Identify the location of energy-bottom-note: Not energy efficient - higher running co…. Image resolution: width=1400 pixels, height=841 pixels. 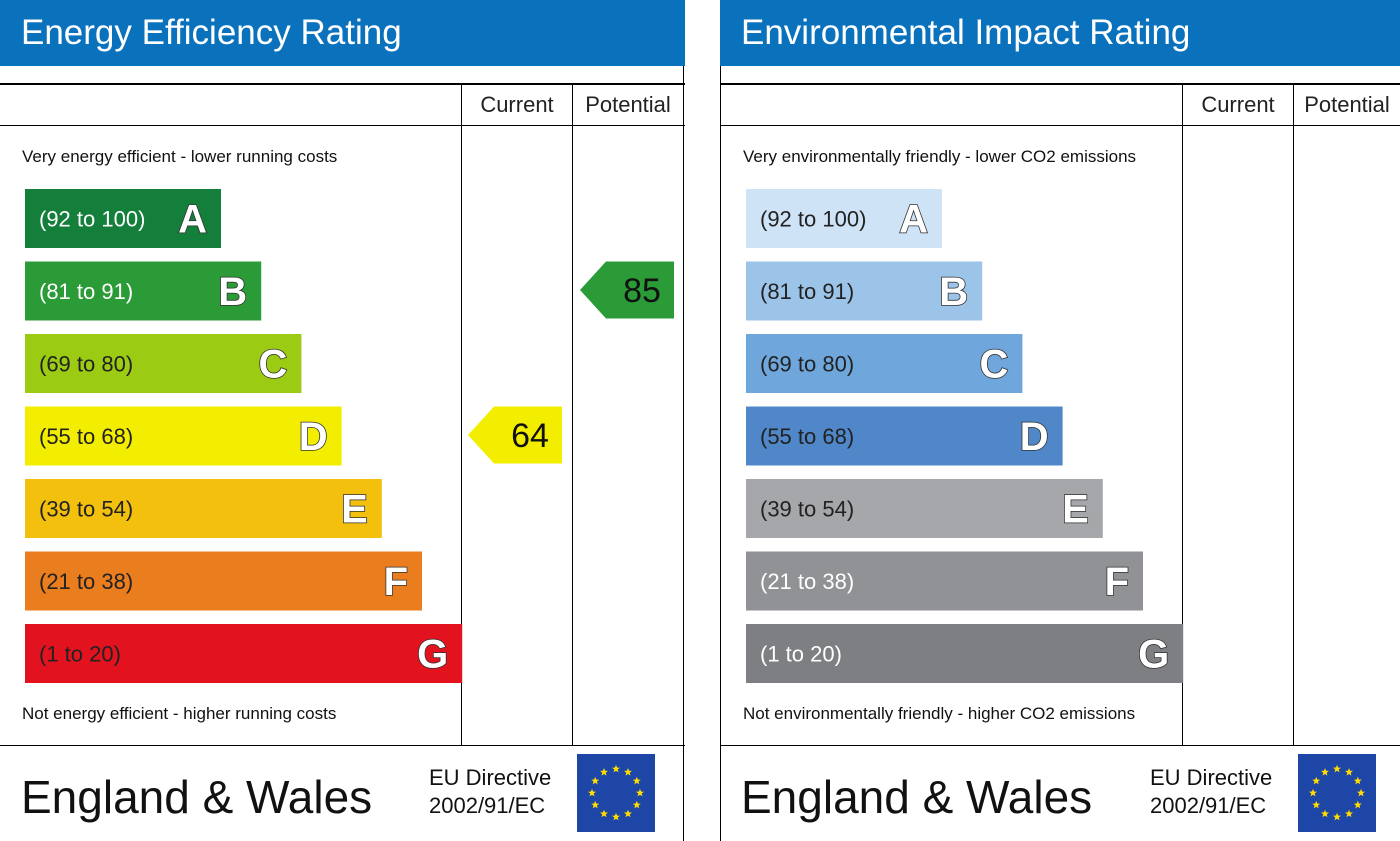
(179, 713).